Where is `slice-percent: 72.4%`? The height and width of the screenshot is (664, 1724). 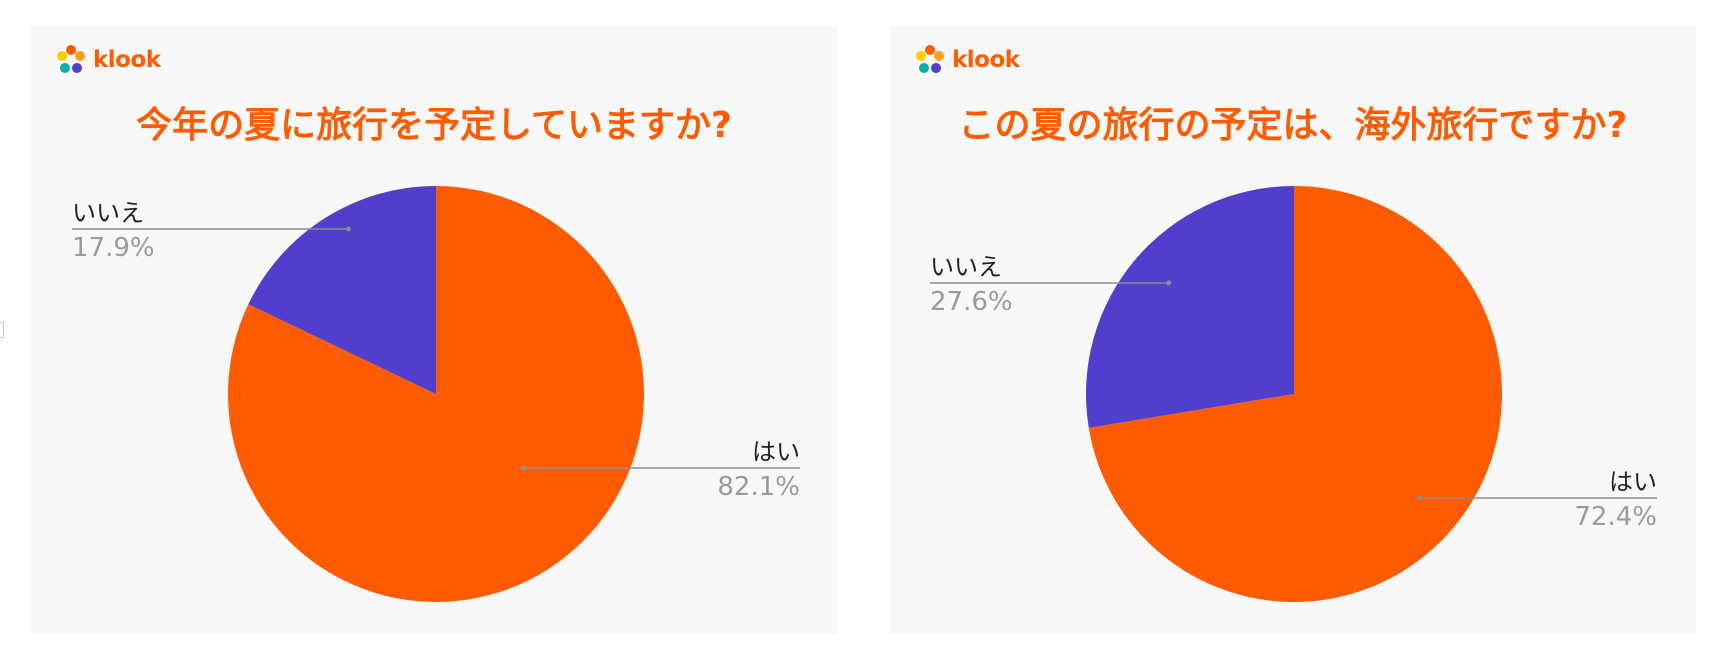
slice-percent: 72.4% is located at coordinates (1615, 517).